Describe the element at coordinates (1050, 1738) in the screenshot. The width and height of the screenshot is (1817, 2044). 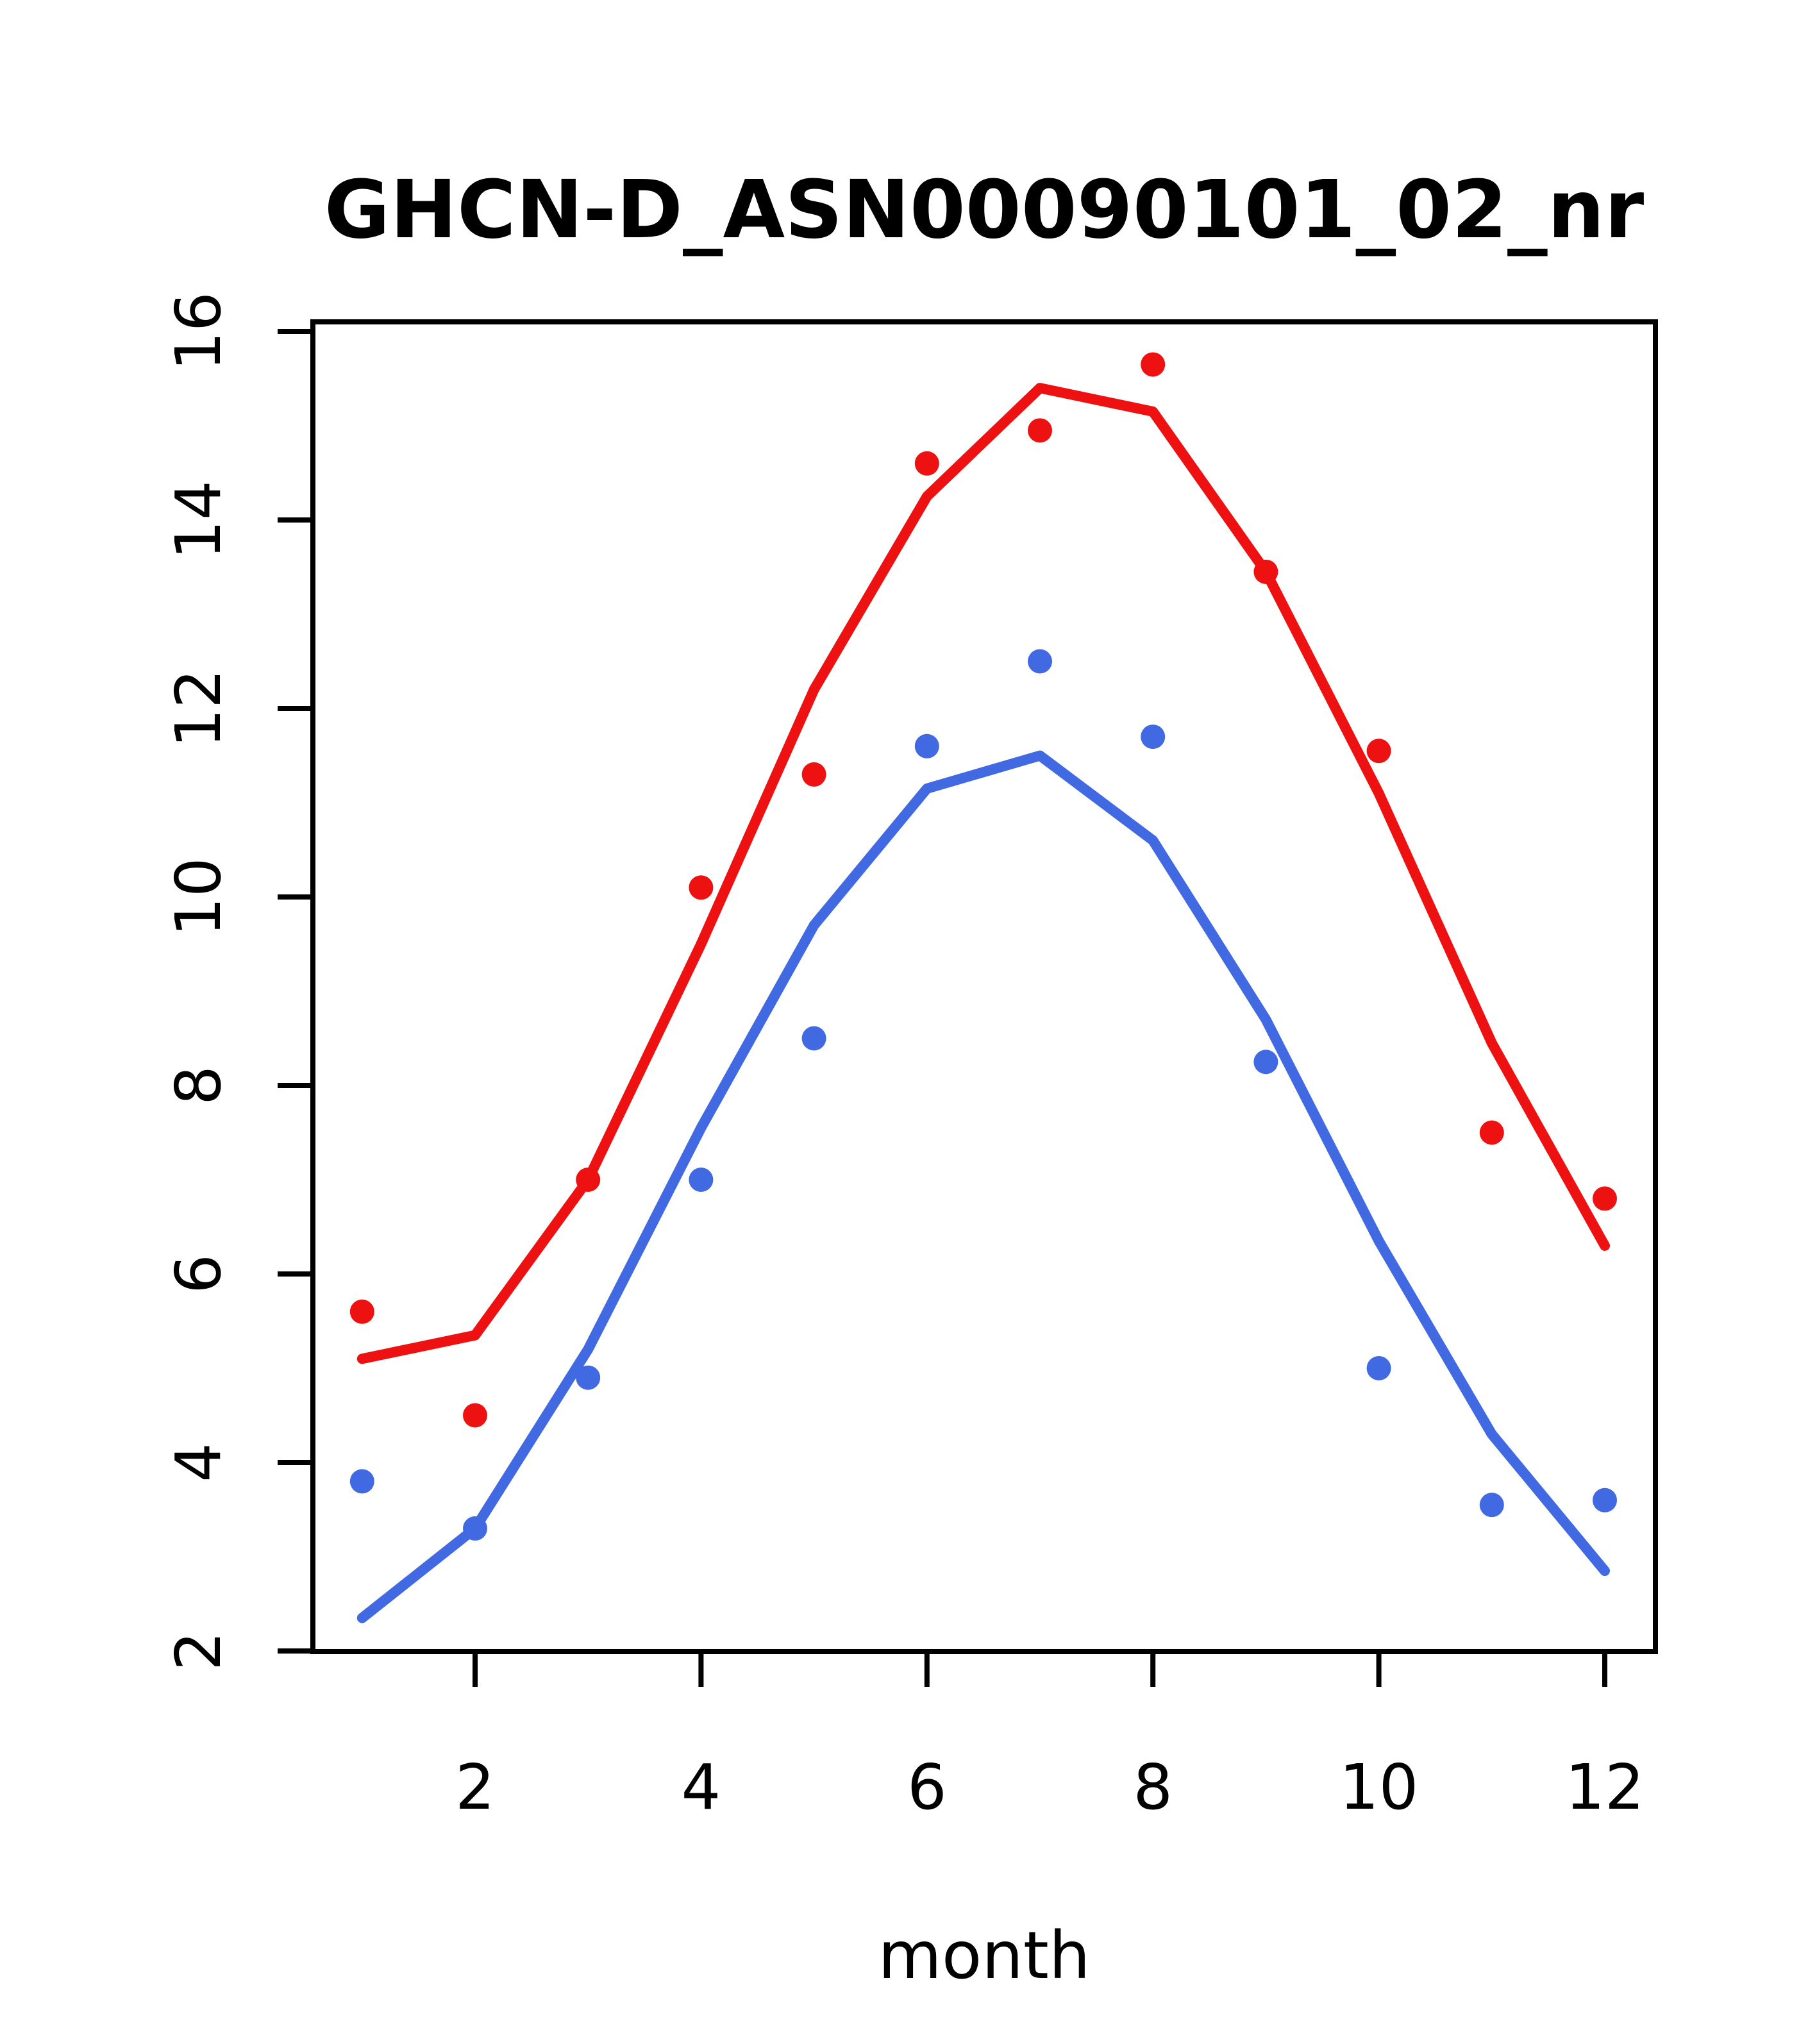
I see `x-axis: 2 4 6 8 10 12` at that location.